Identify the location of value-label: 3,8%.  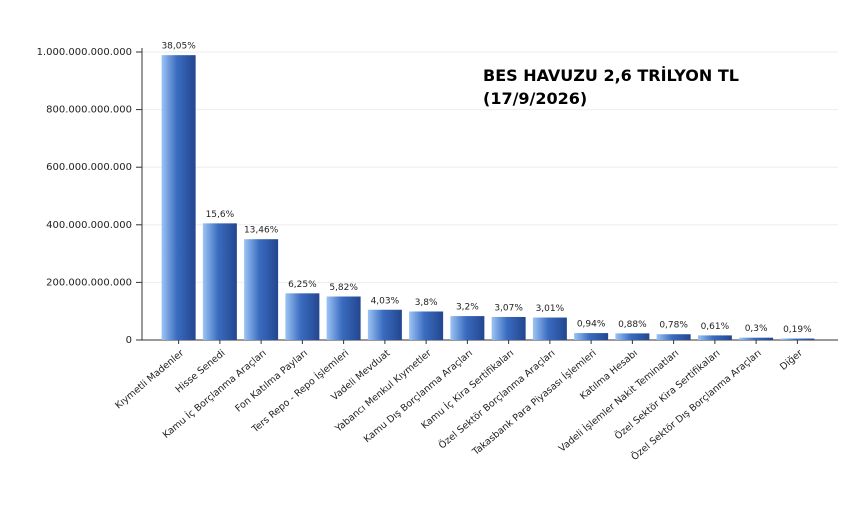
(426, 303).